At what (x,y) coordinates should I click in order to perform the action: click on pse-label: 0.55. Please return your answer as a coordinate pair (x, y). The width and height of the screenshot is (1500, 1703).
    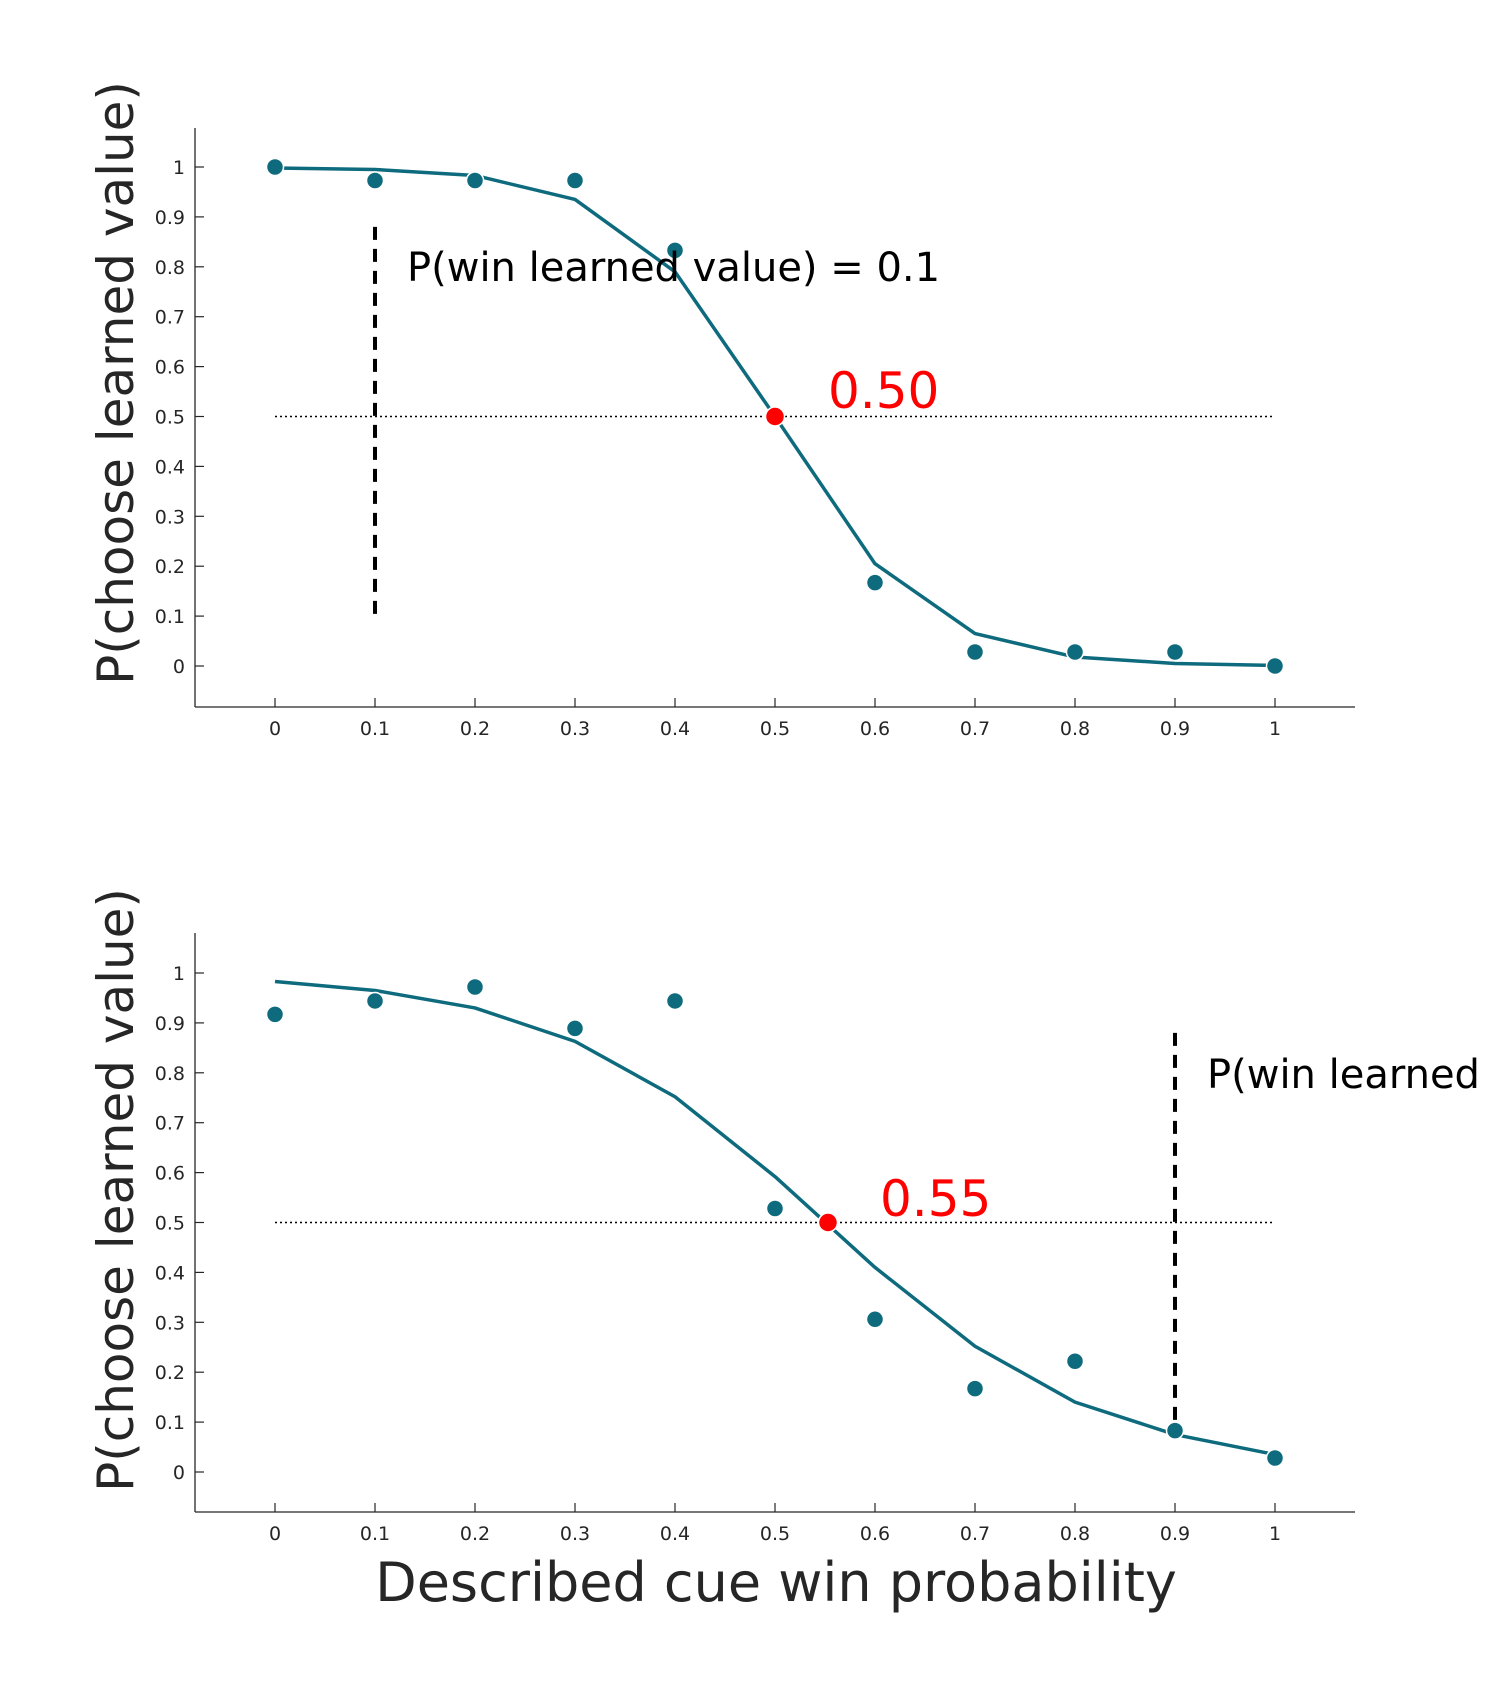
    Looking at the image, I should click on (935, 1199).